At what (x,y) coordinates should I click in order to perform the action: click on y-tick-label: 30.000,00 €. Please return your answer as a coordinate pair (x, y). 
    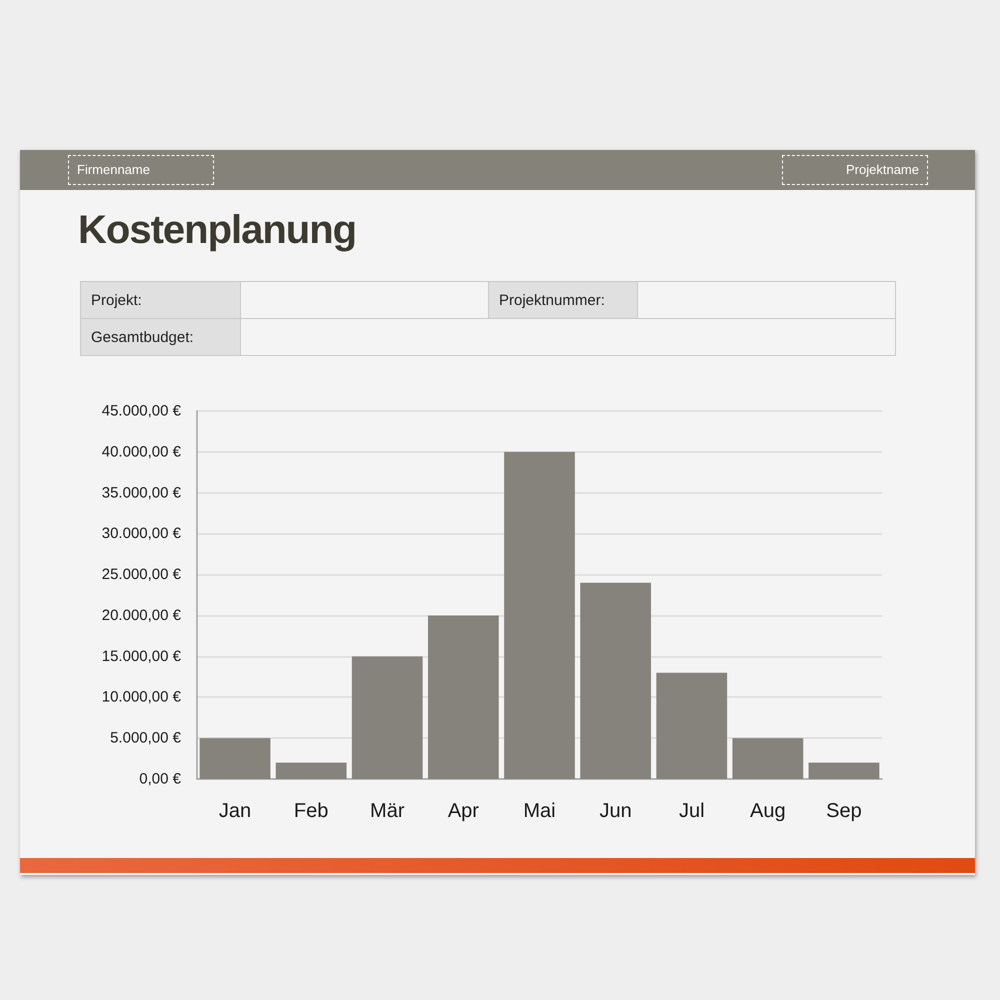
    Looking at the image, I should click on (142, 533).